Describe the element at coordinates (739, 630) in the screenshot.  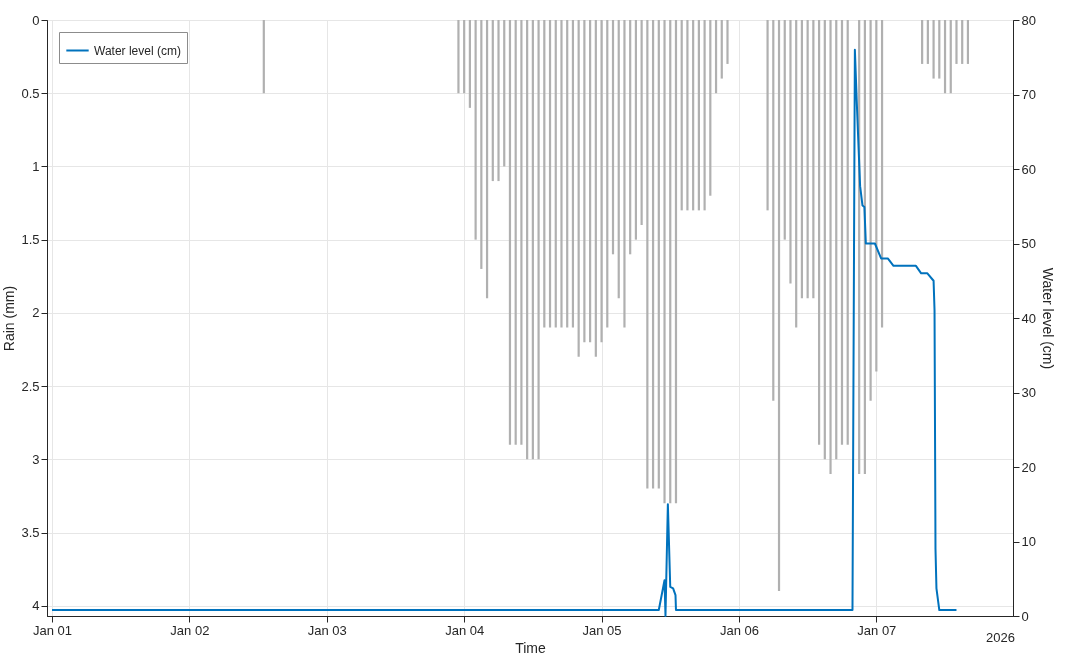
I see `x-tick-label: Jan 06` at that location.